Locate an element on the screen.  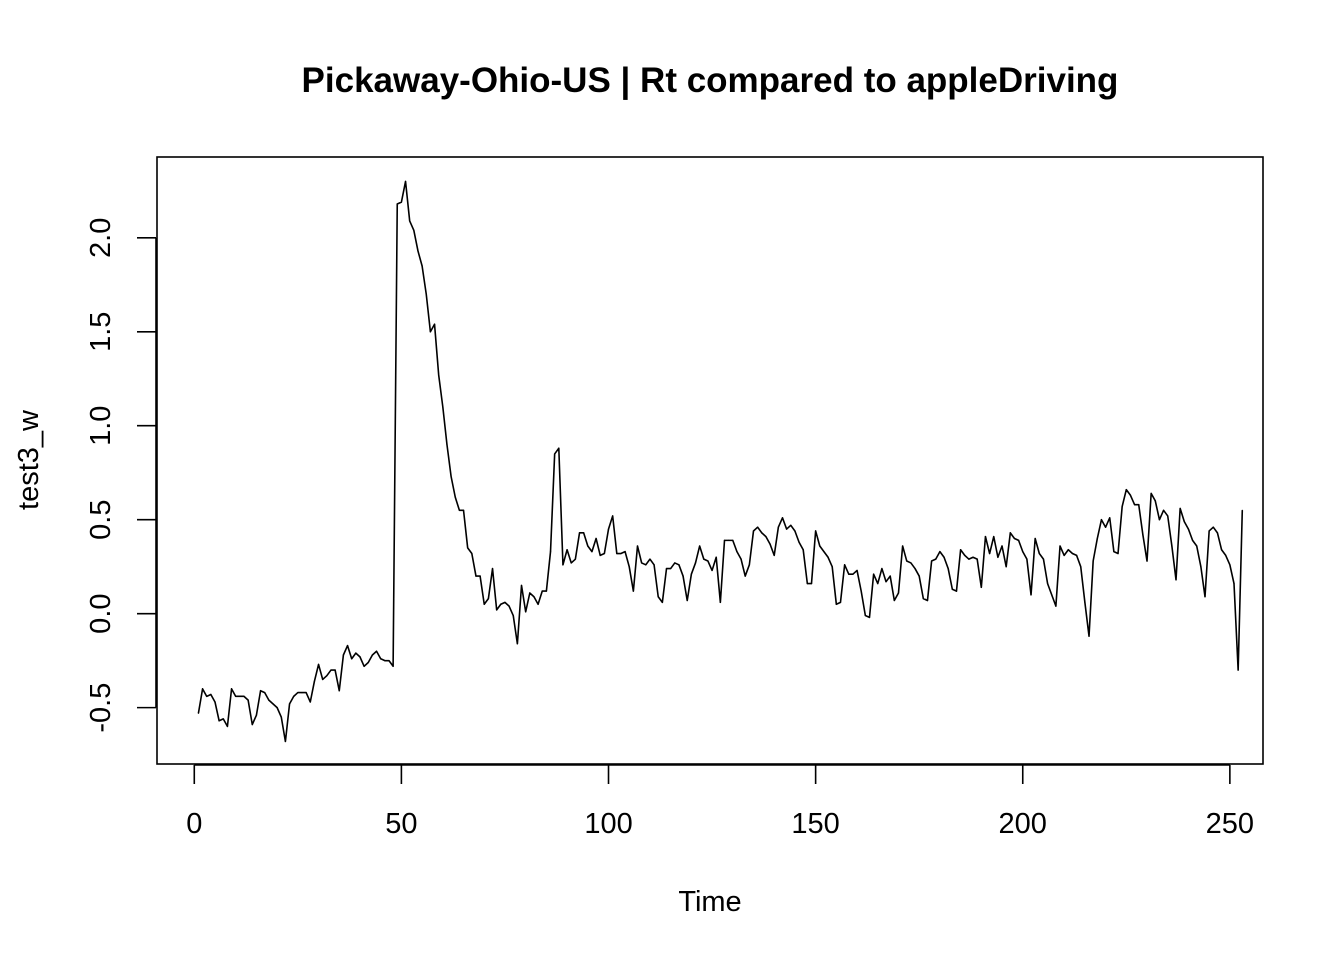
y-tick-label: -0.5 is located at coordinates (101, 708).